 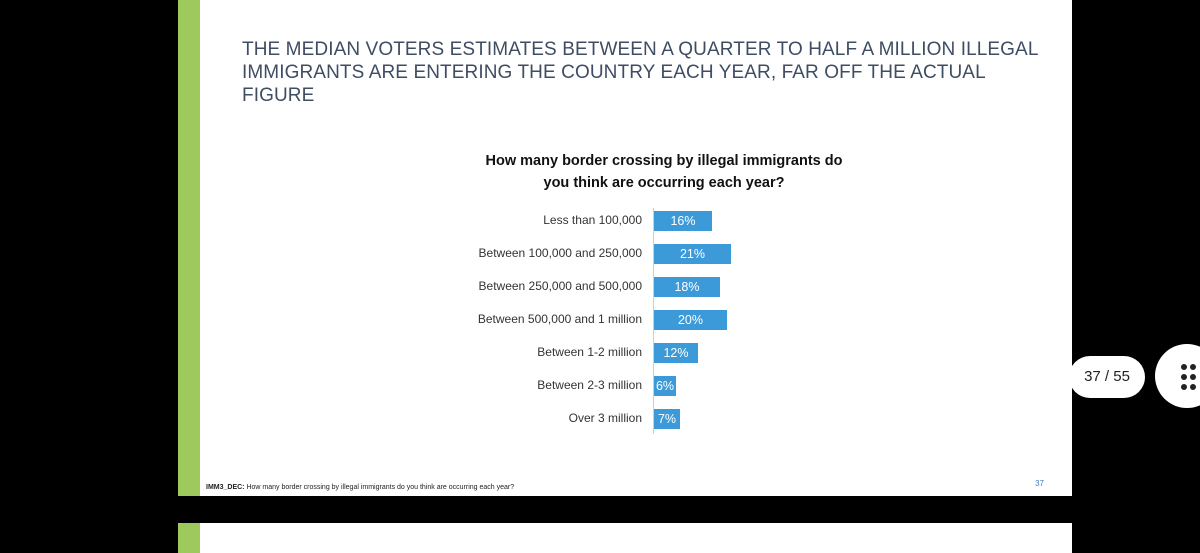 What do you see at coordinates (687, 287) in the screenshot?
I see `bar: 18%` at bounding box center [687, 287].